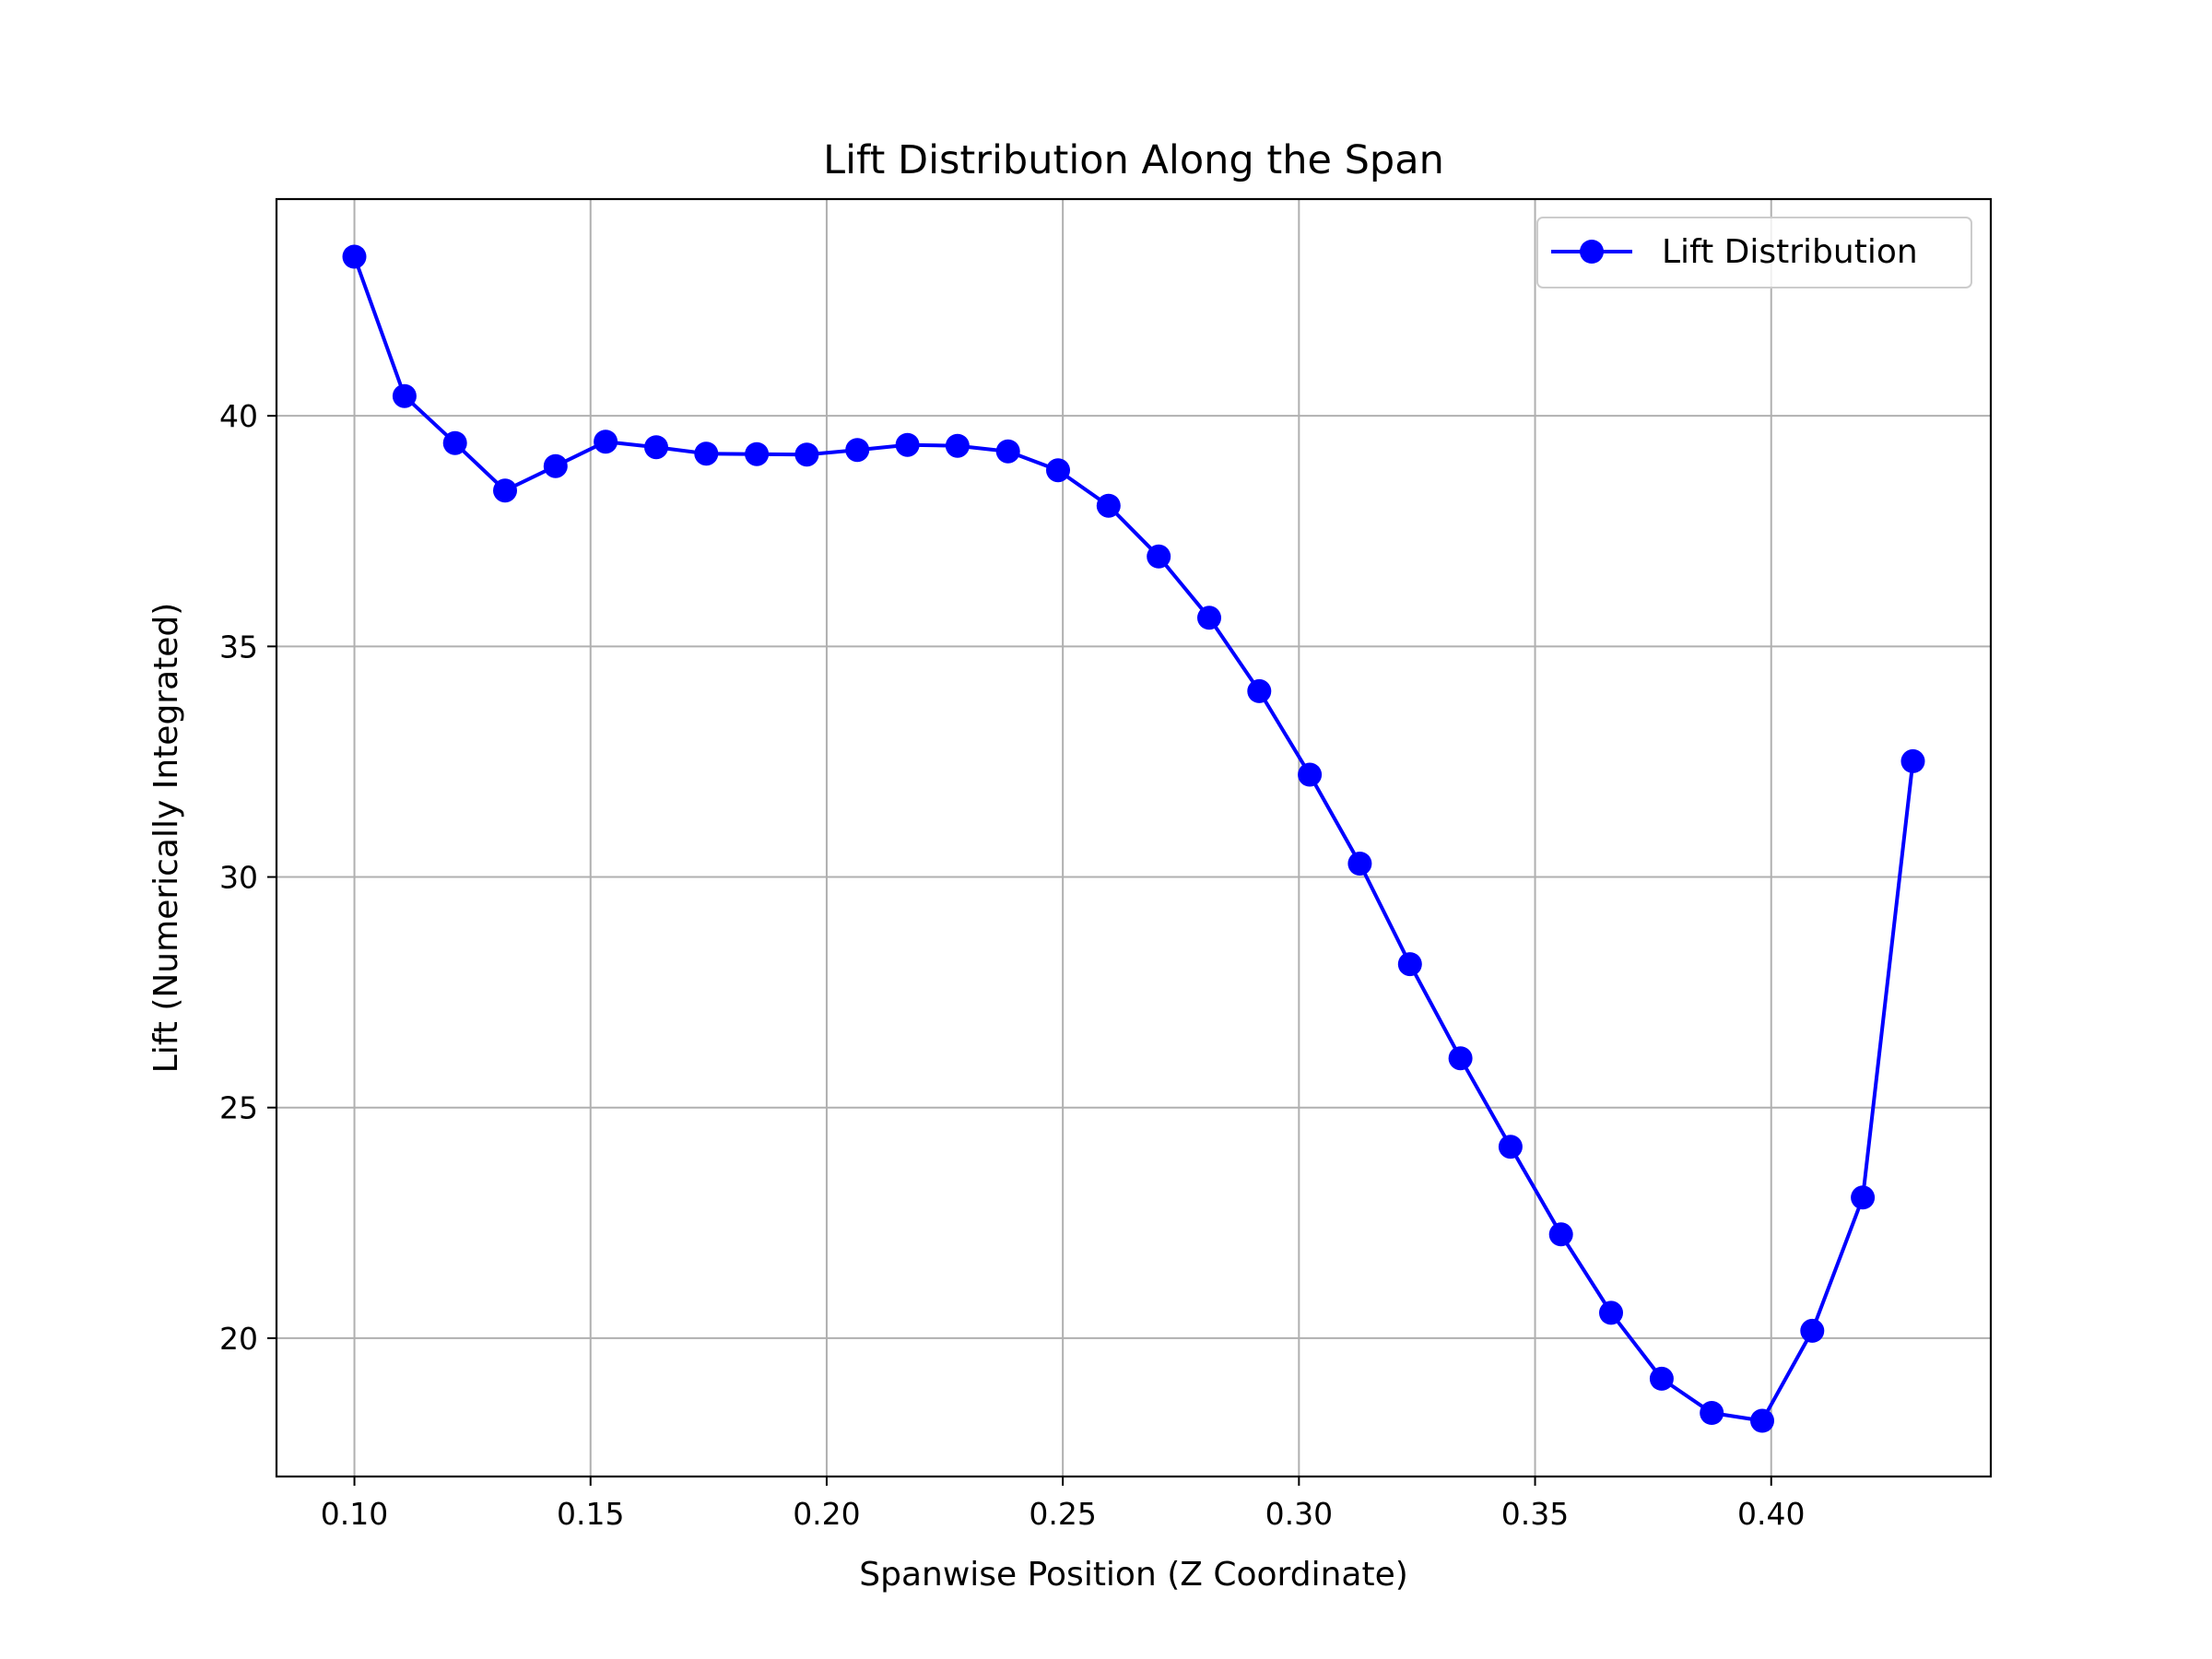 The width and height of the screenshot is (2212, 1659). Describe the element at coordinates (1535, 1514) in the screenshot. I see `x-tick-label: 0.35` at that location.